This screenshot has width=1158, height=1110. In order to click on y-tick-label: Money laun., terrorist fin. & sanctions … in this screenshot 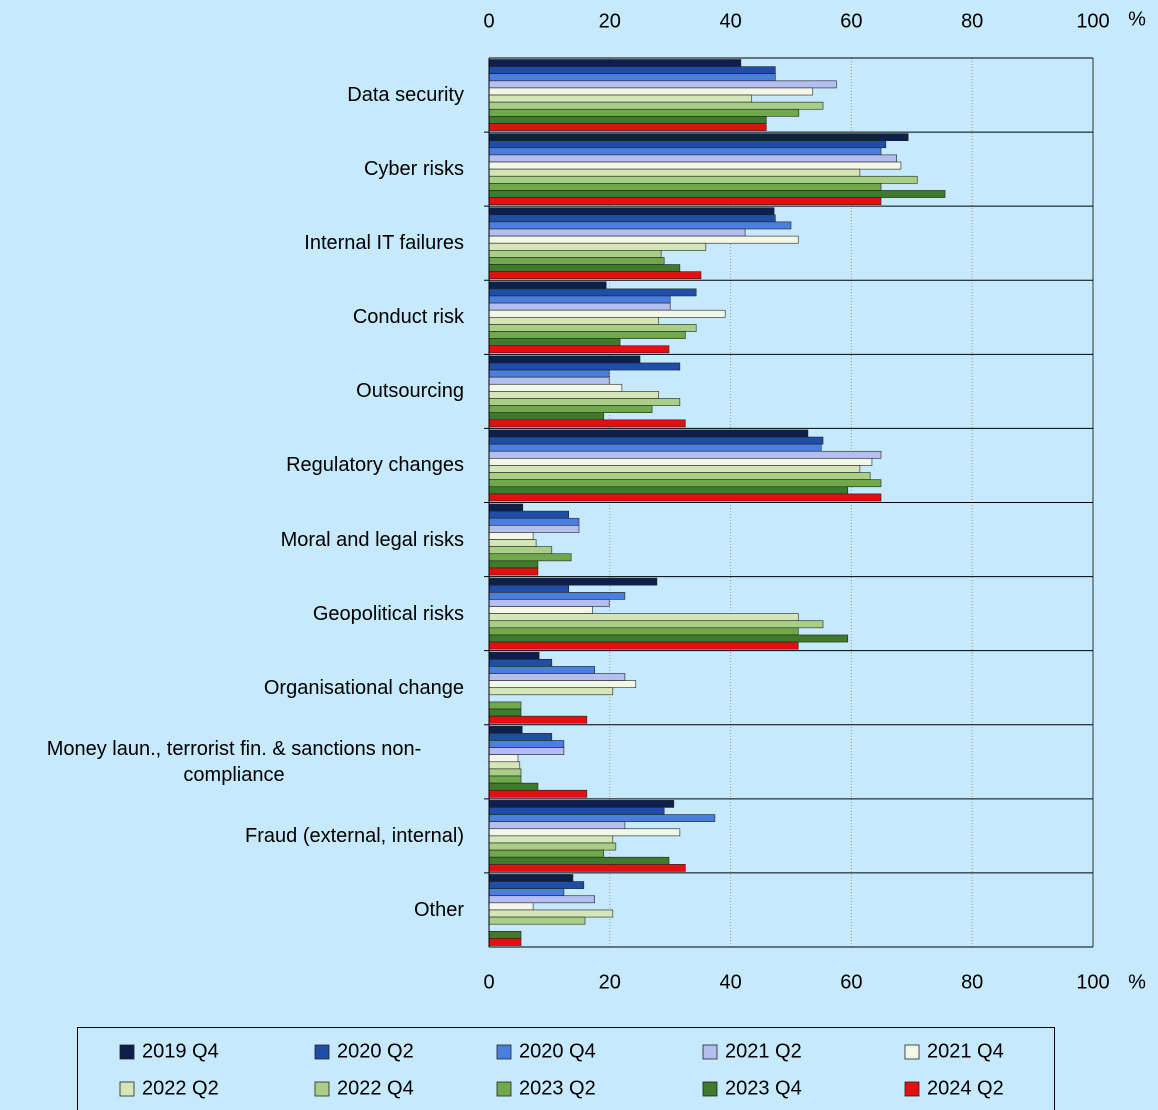, I will do `click(232, 762)`.